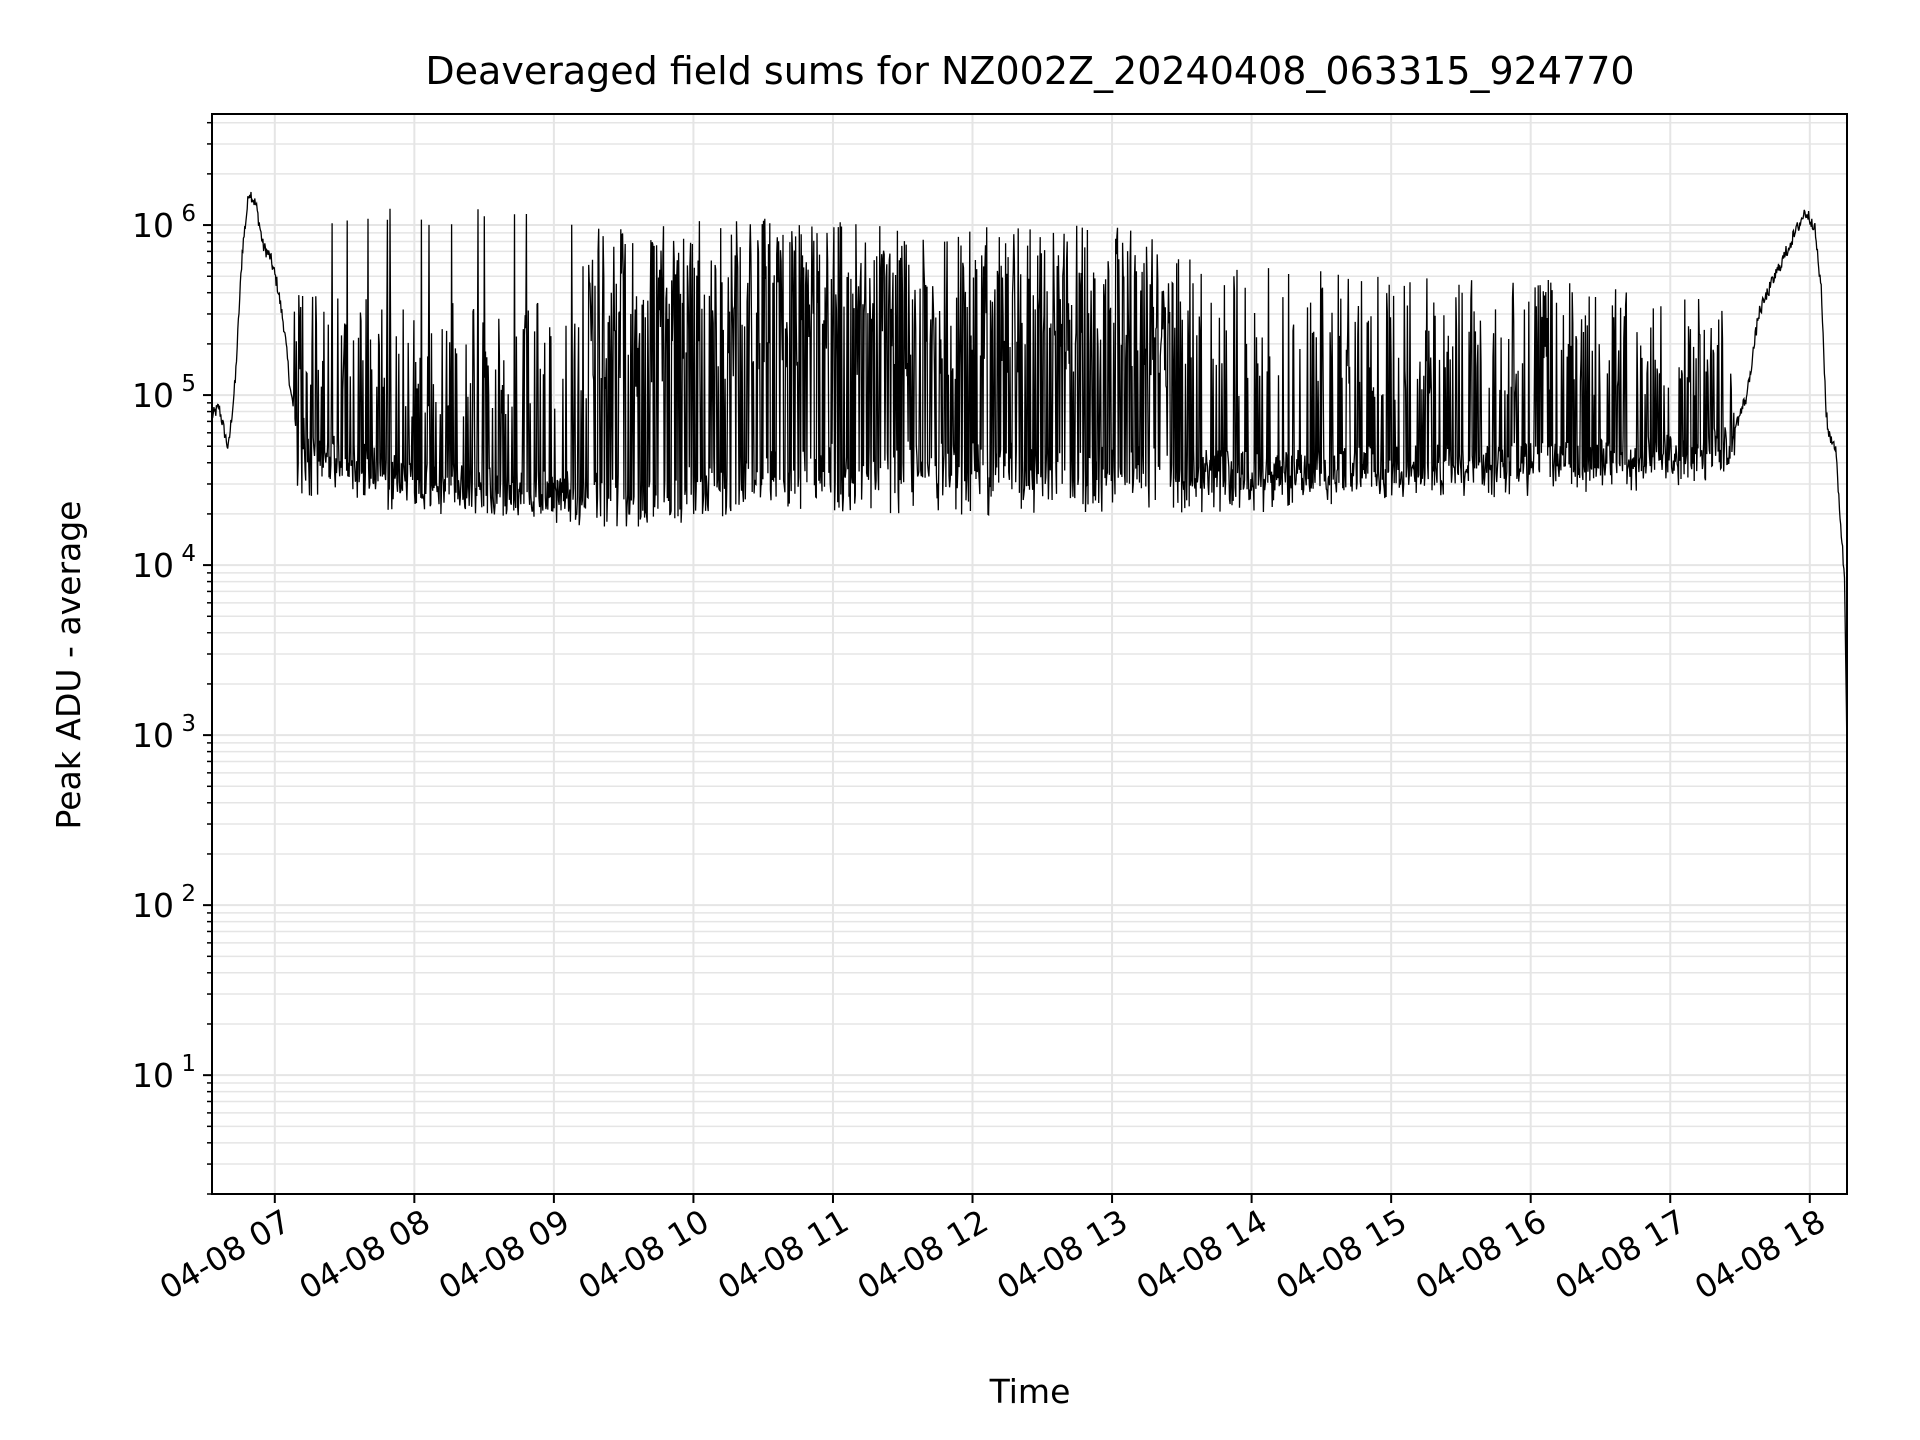 This screenshot has width=1920, height=1440. Describe the element at coordinates (225, 1254) in the screenshot. I see `x-tick-label: 04-08 07` at that location.